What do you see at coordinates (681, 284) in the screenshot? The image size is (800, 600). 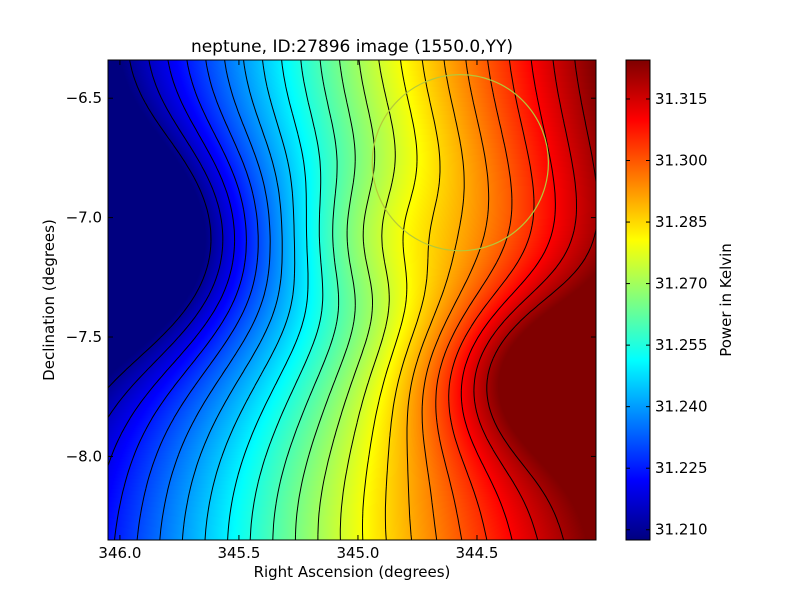 I see `colorbar-tick-label: 31.270` at bounding box center [681, 284].